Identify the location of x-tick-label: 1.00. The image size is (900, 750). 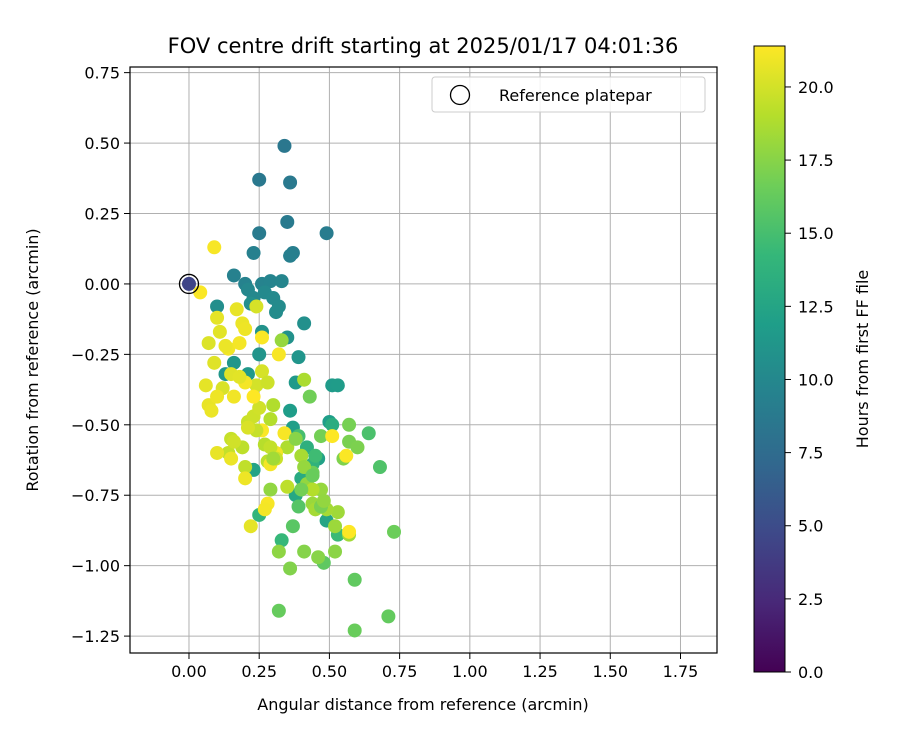
(470, 671).